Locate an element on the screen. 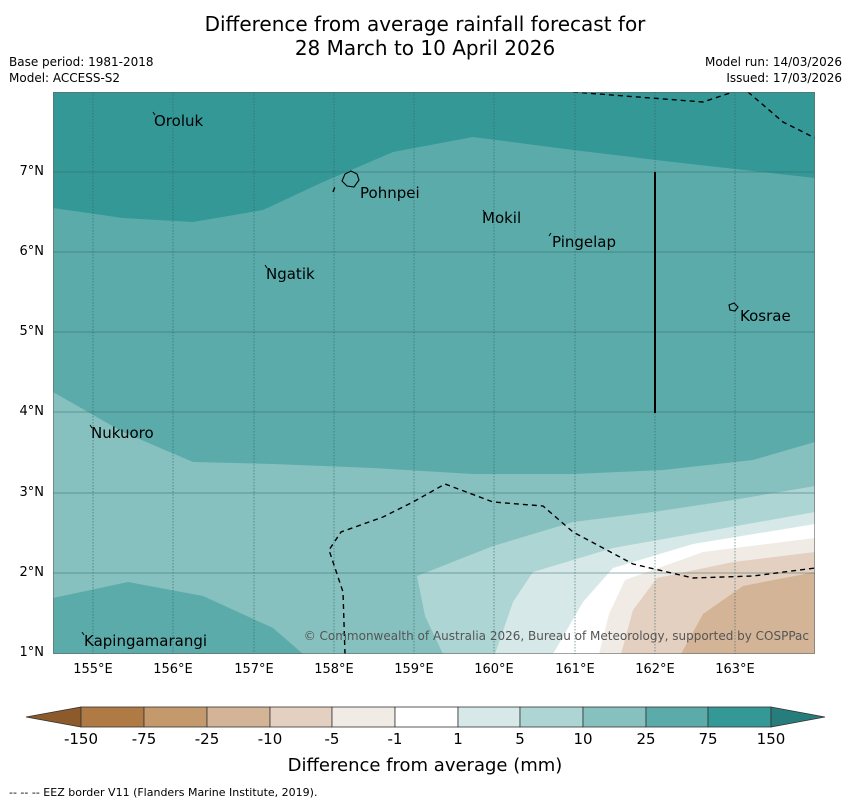 The image size is (850, 804). colorbar-label-minus75: -75 is located at coordinates (144, 739).